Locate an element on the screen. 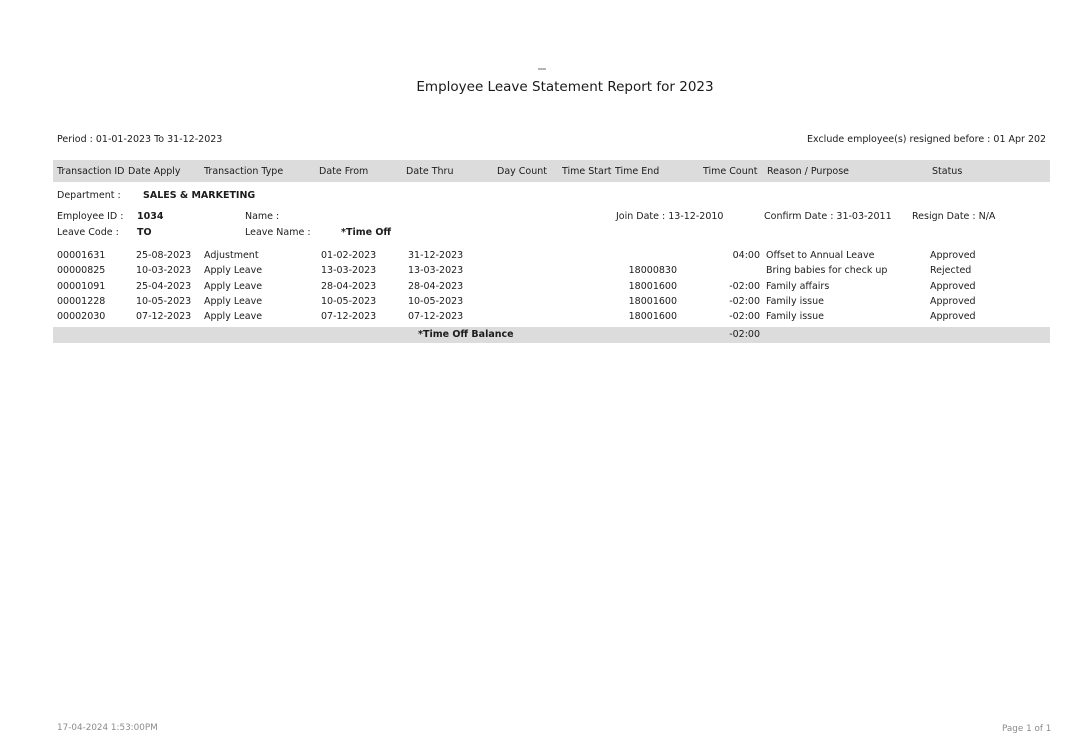  cell-reason: Bring babies for check up is located at coordinates (827, 270).